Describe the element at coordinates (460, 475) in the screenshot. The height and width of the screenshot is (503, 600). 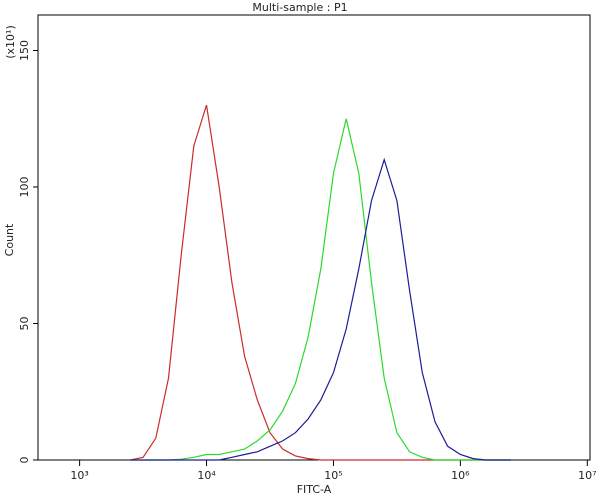
I see `x-tick-label: 10⁶` at that location.